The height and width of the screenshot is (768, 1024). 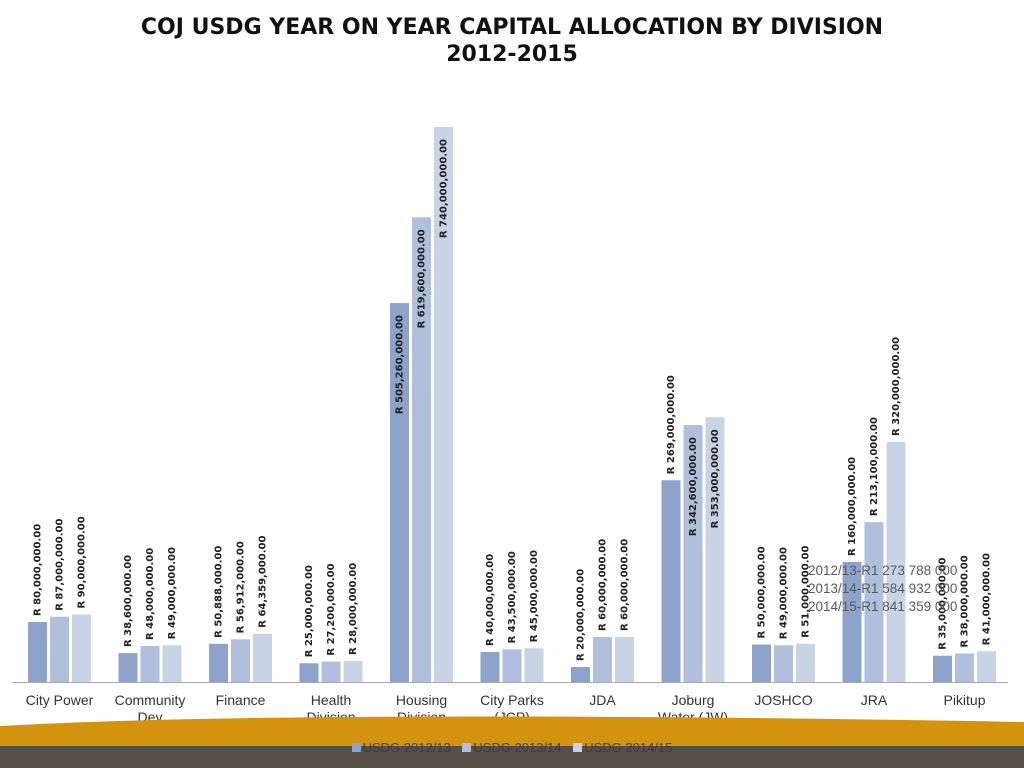 I want to click on legend-label-2012-13: USDG 2012/13, so click(x=406, y=747).